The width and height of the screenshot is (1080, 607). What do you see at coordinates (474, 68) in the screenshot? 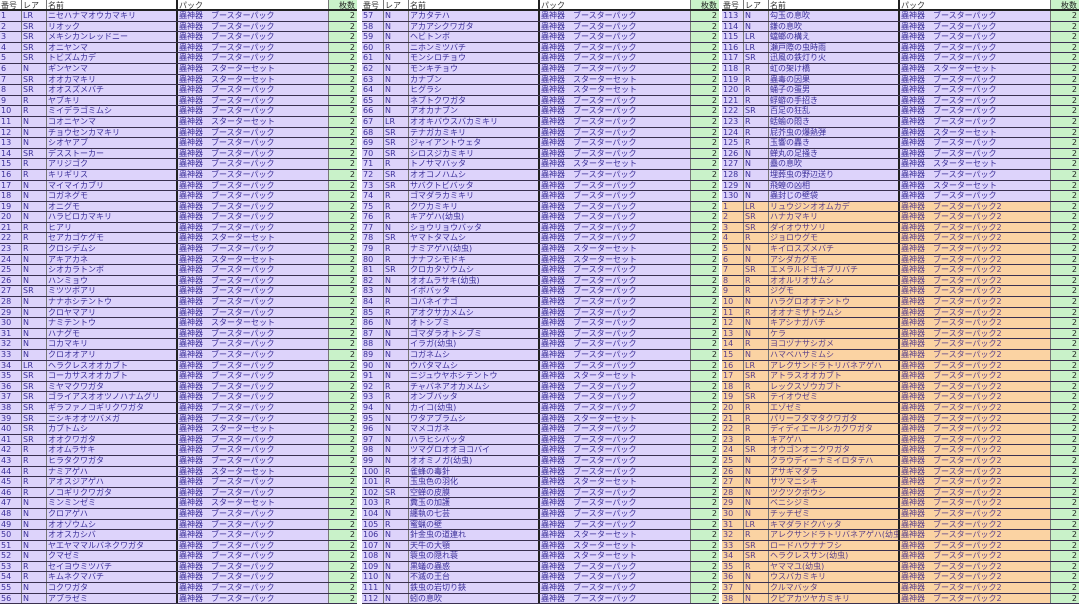
I see `card-name-cell: モンキチョウ` at bounding box center [474, 68].